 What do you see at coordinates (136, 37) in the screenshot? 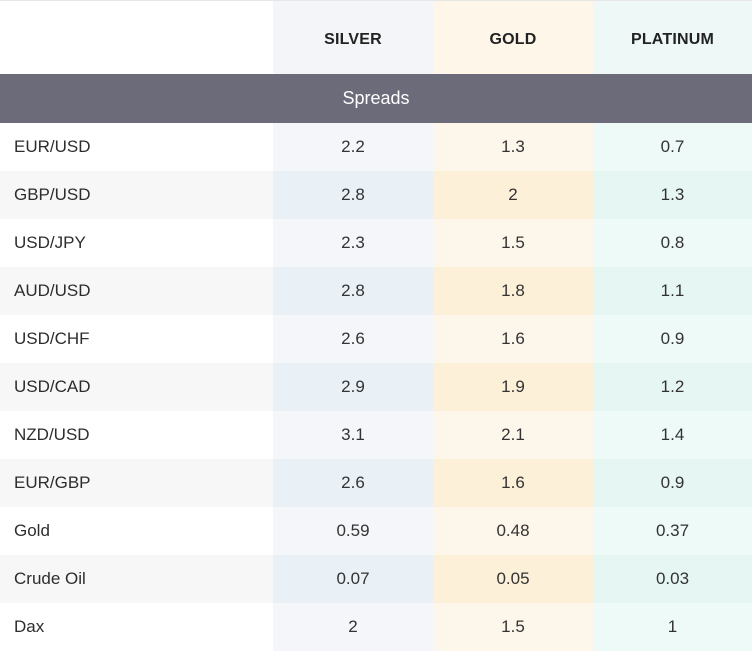
I see `header-instrument-cell` at bounding box center [136, 37].